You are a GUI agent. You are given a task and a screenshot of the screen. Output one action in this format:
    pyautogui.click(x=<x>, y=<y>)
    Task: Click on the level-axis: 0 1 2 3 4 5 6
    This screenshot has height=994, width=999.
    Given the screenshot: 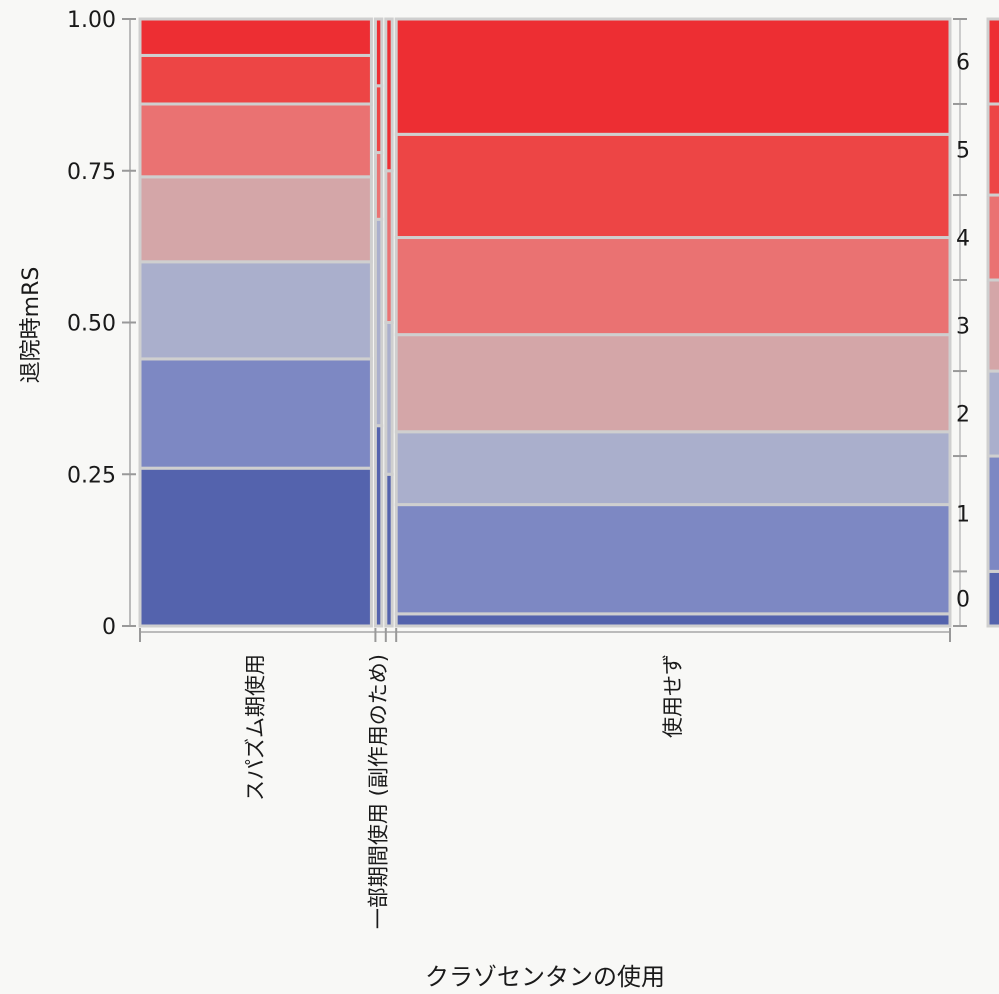 What is the action you would take?
    pyautogui.click(x=961, y=322)
    